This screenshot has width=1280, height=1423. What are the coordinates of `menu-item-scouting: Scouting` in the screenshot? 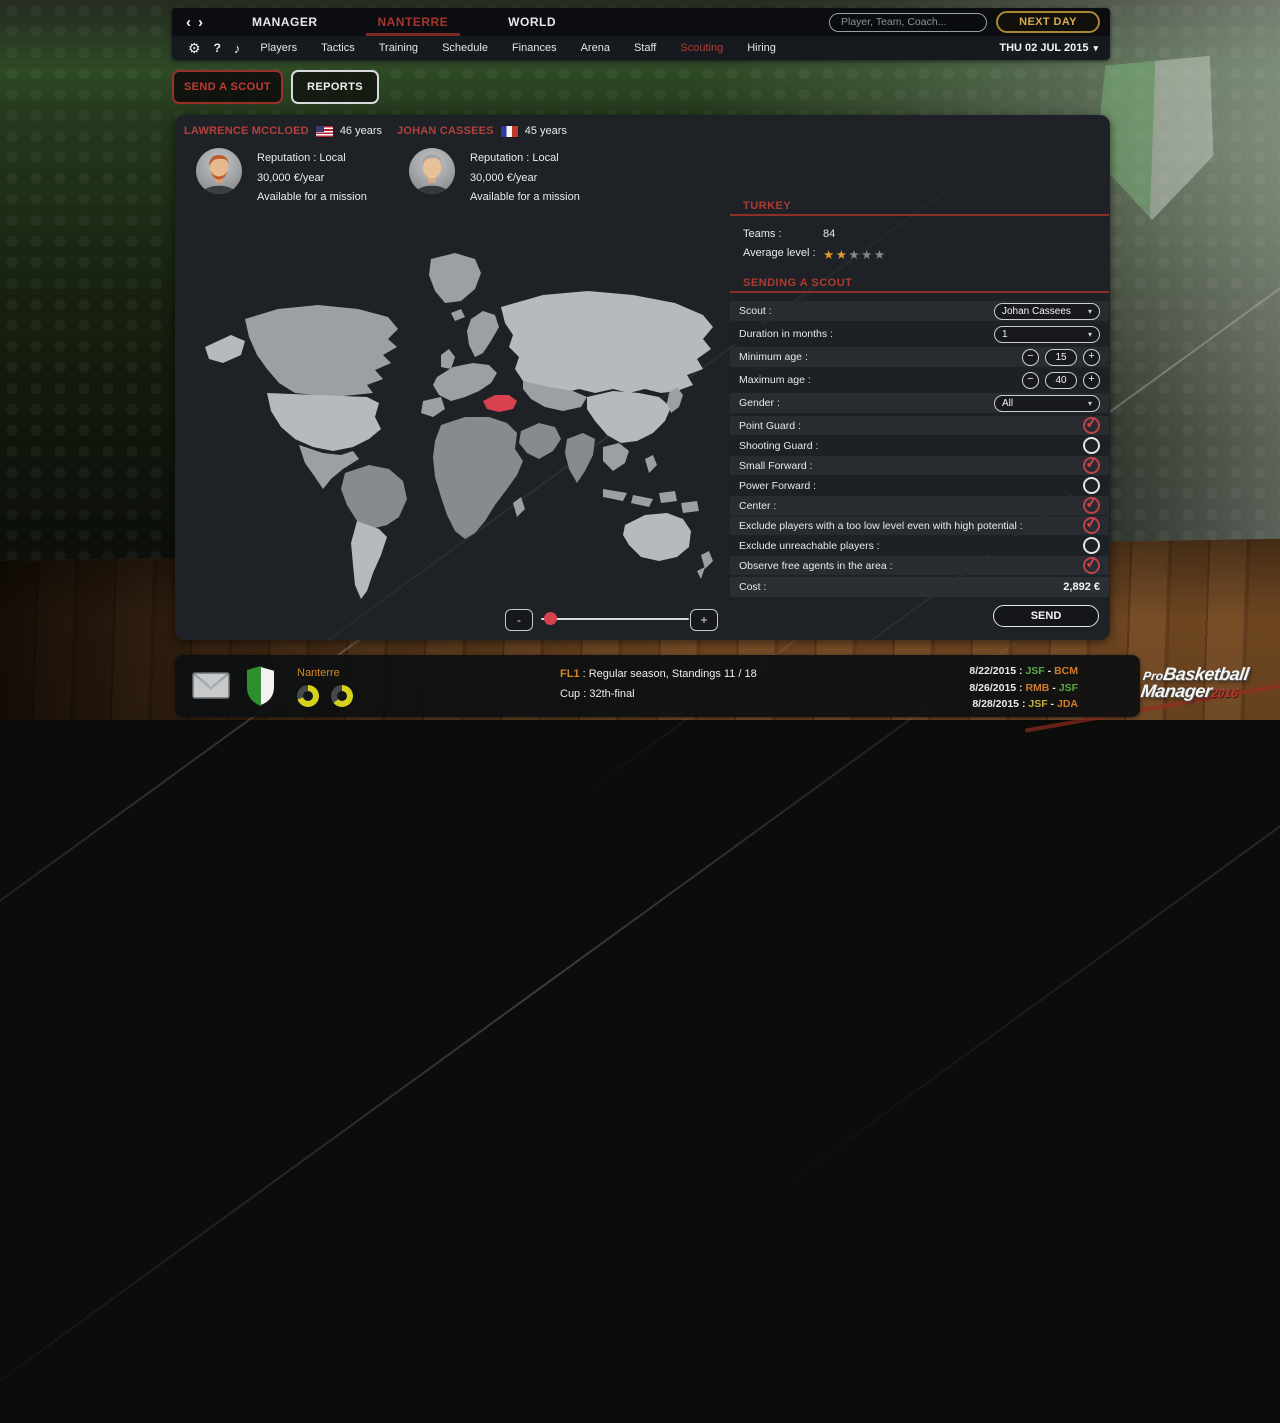 It's located at (702, 48).